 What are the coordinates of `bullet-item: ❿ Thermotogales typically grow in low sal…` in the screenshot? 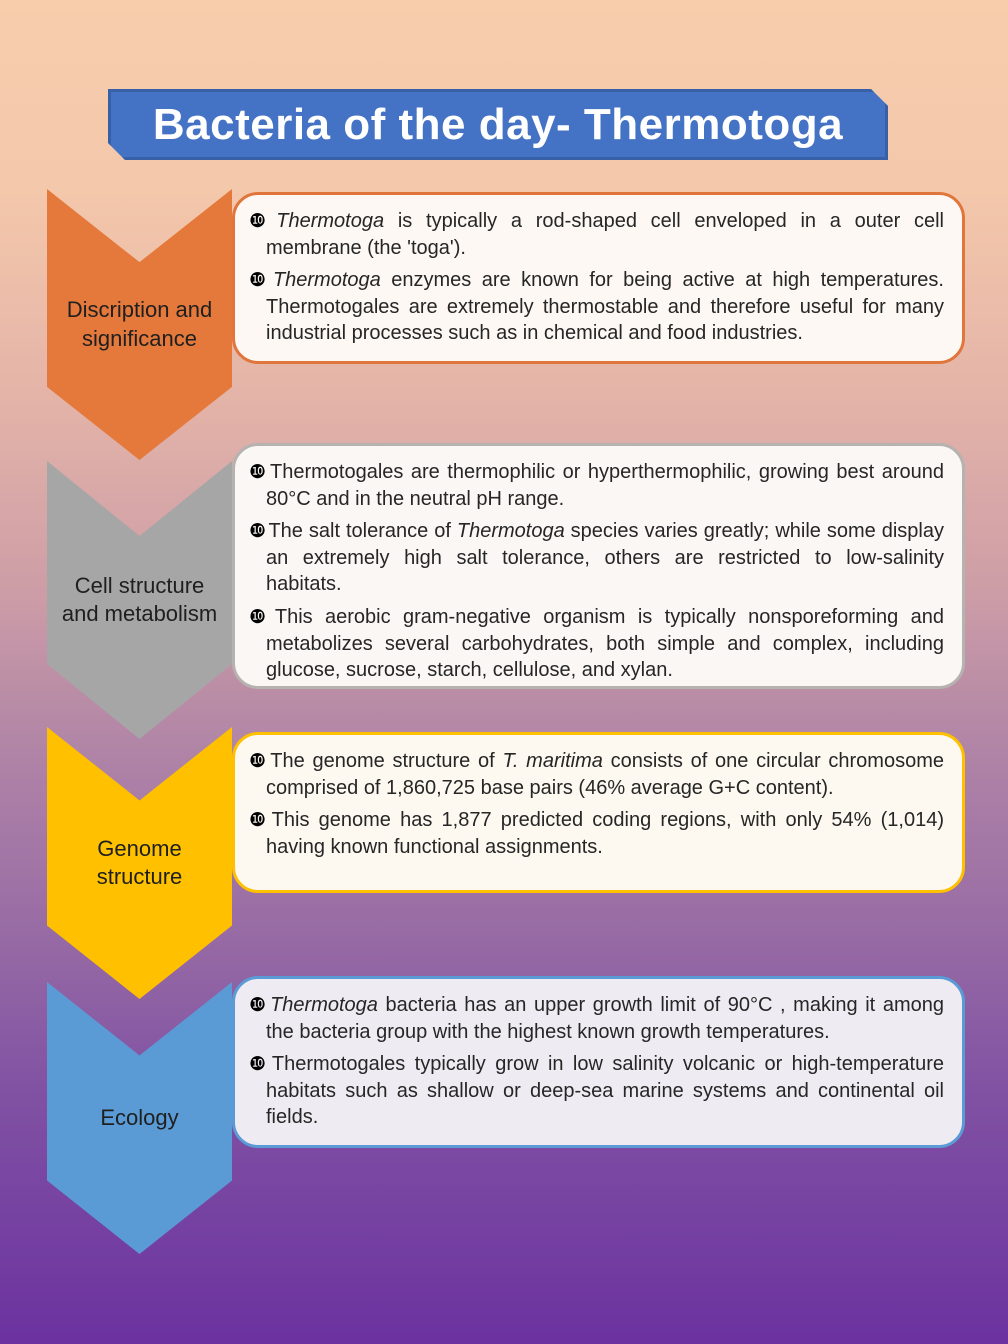 It's located at (596, 1091).